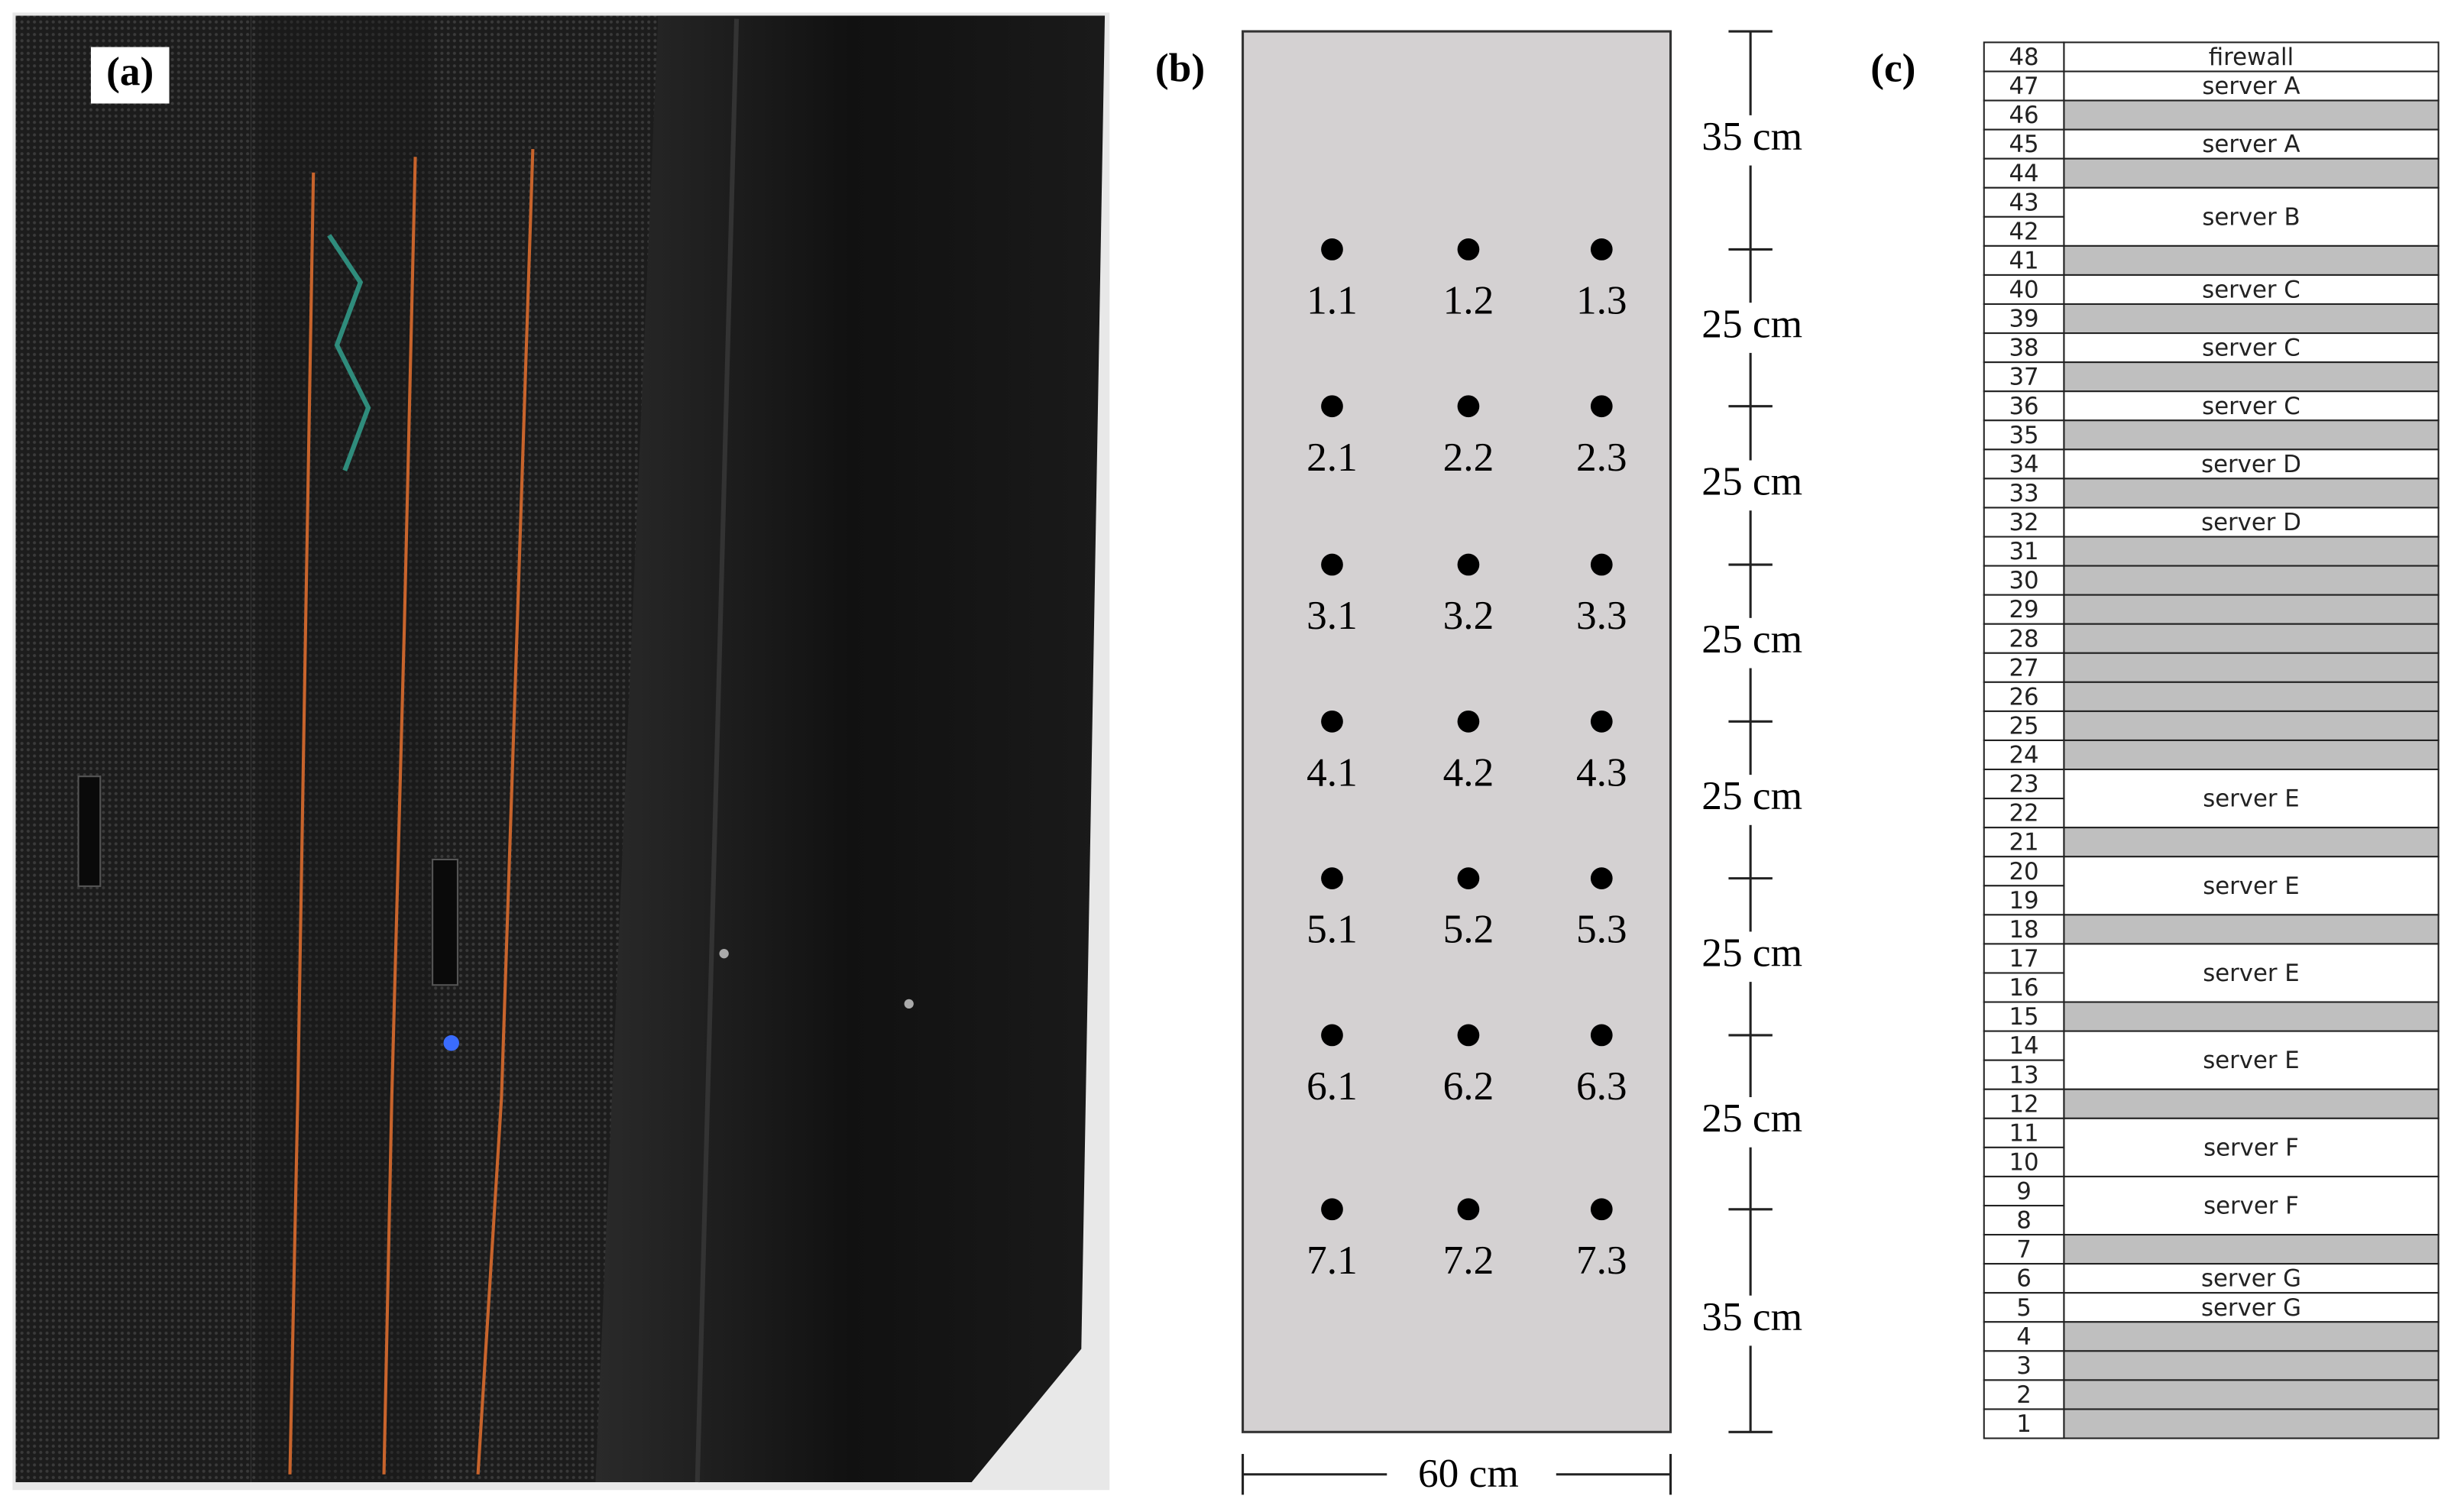 Image resolution: width=2451 pixels, height=1512 pixels. I want to click on sensor-label: 7.1, so click(1332, 1260).